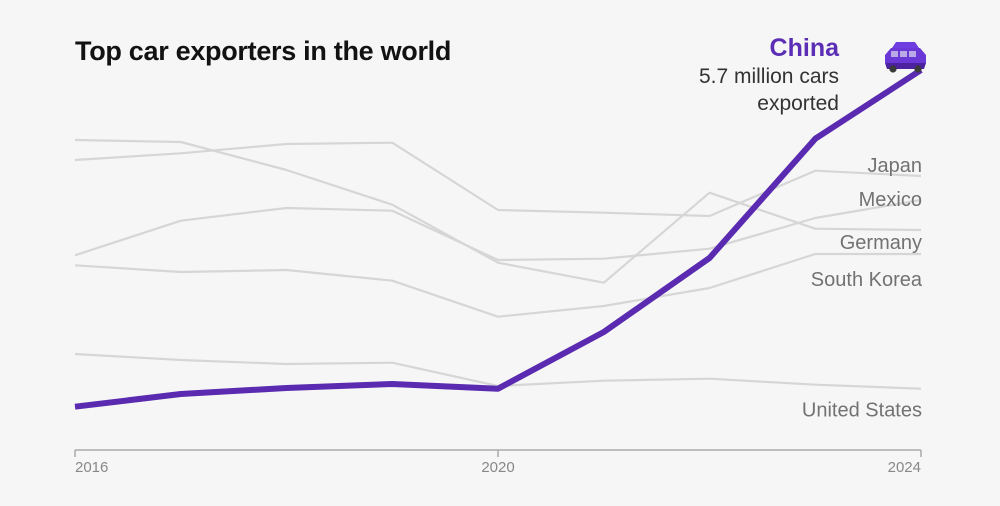 This screenshot has height=506, width=1000. Describe the element at coordinates (890, 200) in the screenshot. I see `series-label-mexico: Mexico` at that location.